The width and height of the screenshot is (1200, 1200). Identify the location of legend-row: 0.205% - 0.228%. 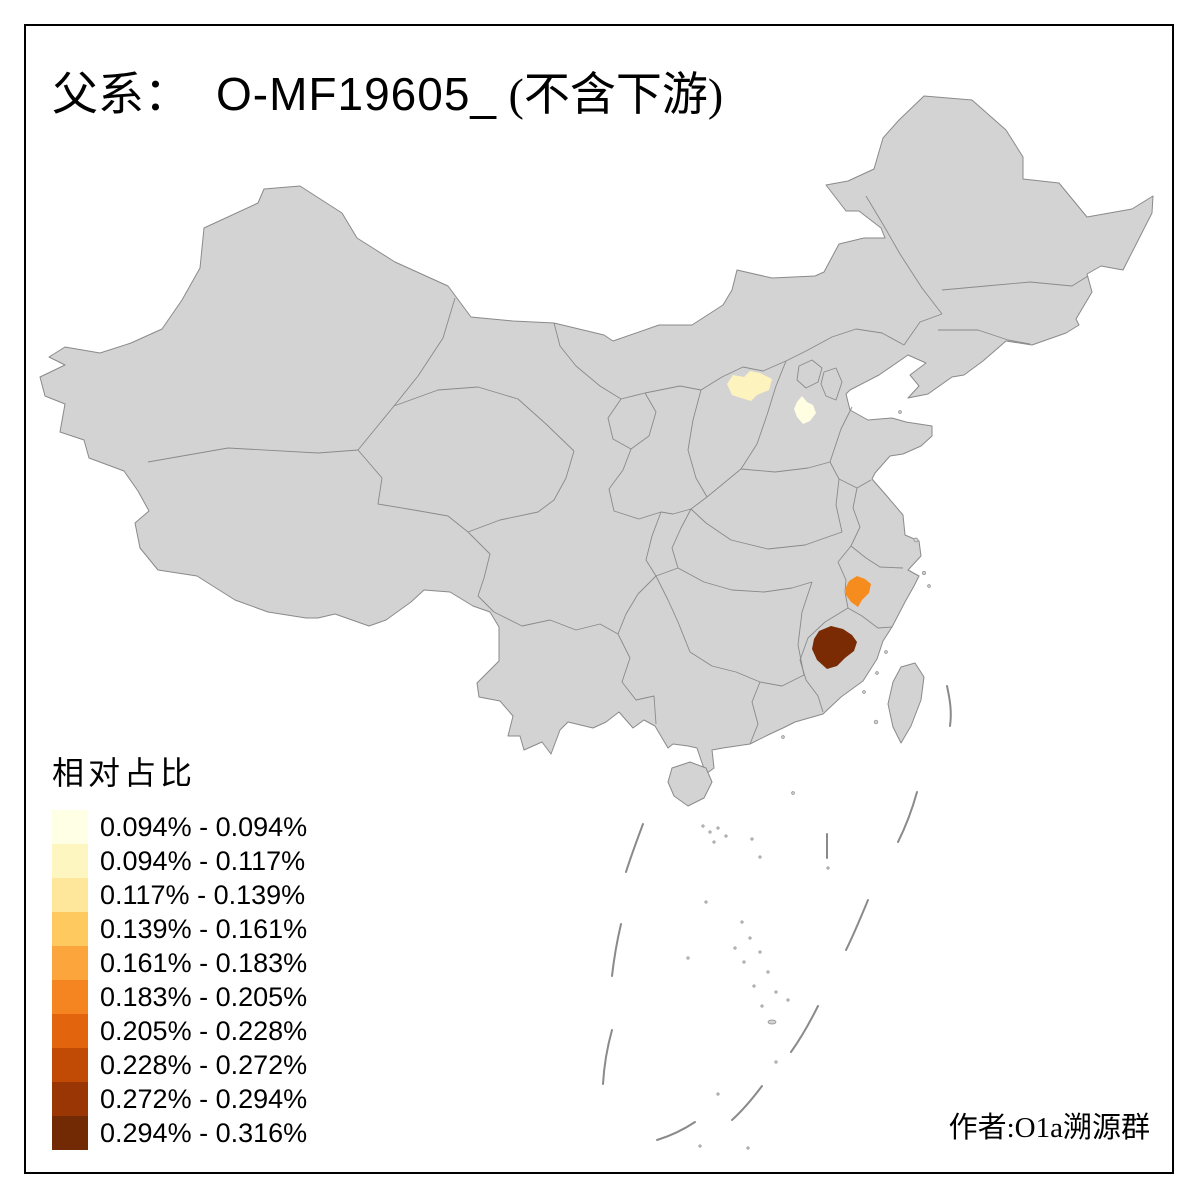
(179, 1031).